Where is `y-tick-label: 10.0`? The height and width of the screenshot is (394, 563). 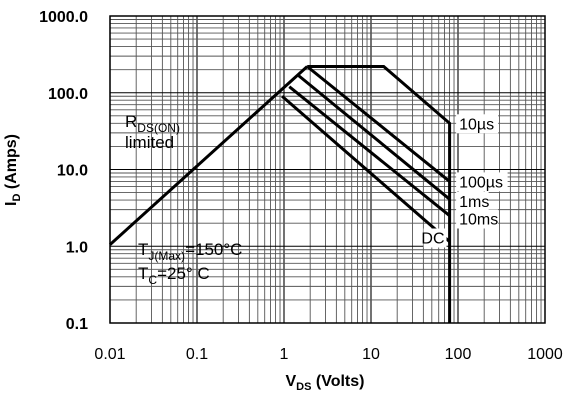
y-tick-label: 10.0 is located at coordinates (72, 171).